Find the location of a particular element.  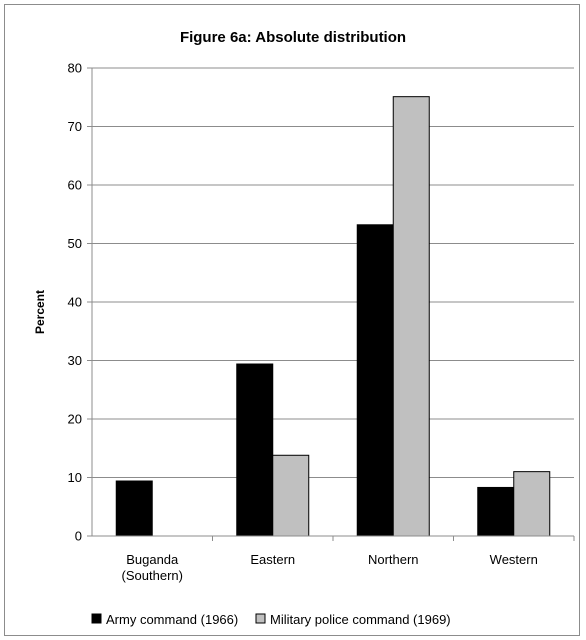

y-tick-label: 50 is located at coordinates (75, 243).